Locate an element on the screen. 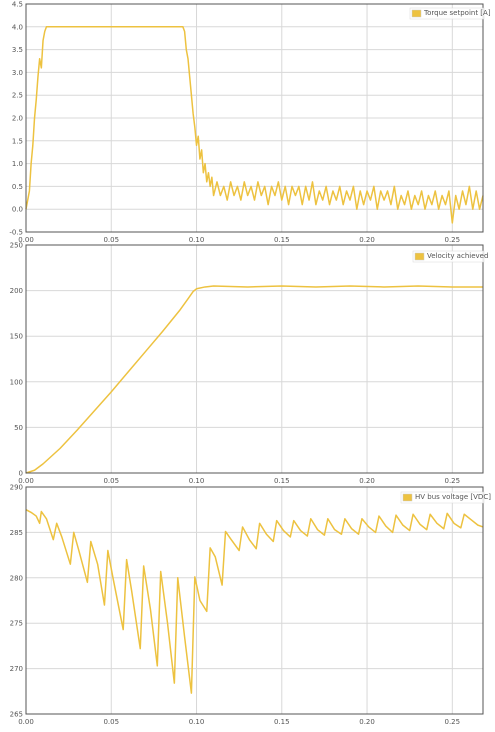  voltage-x-tick-label: 0.05 is located at coordinates (111, 722).